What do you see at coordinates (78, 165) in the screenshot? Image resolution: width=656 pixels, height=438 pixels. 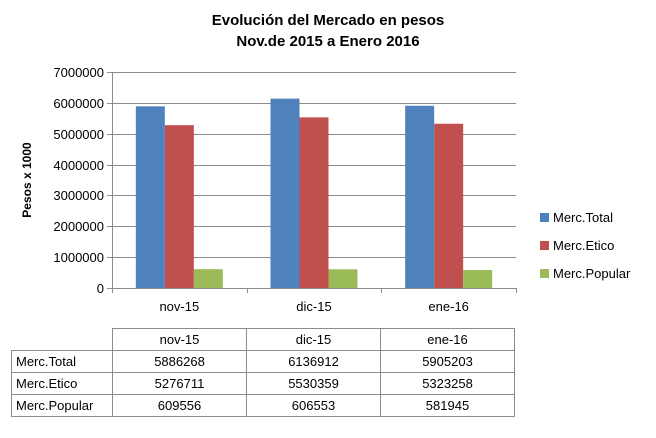 I see `y-tick-label: 4000000` at bounding box center [78, 165].